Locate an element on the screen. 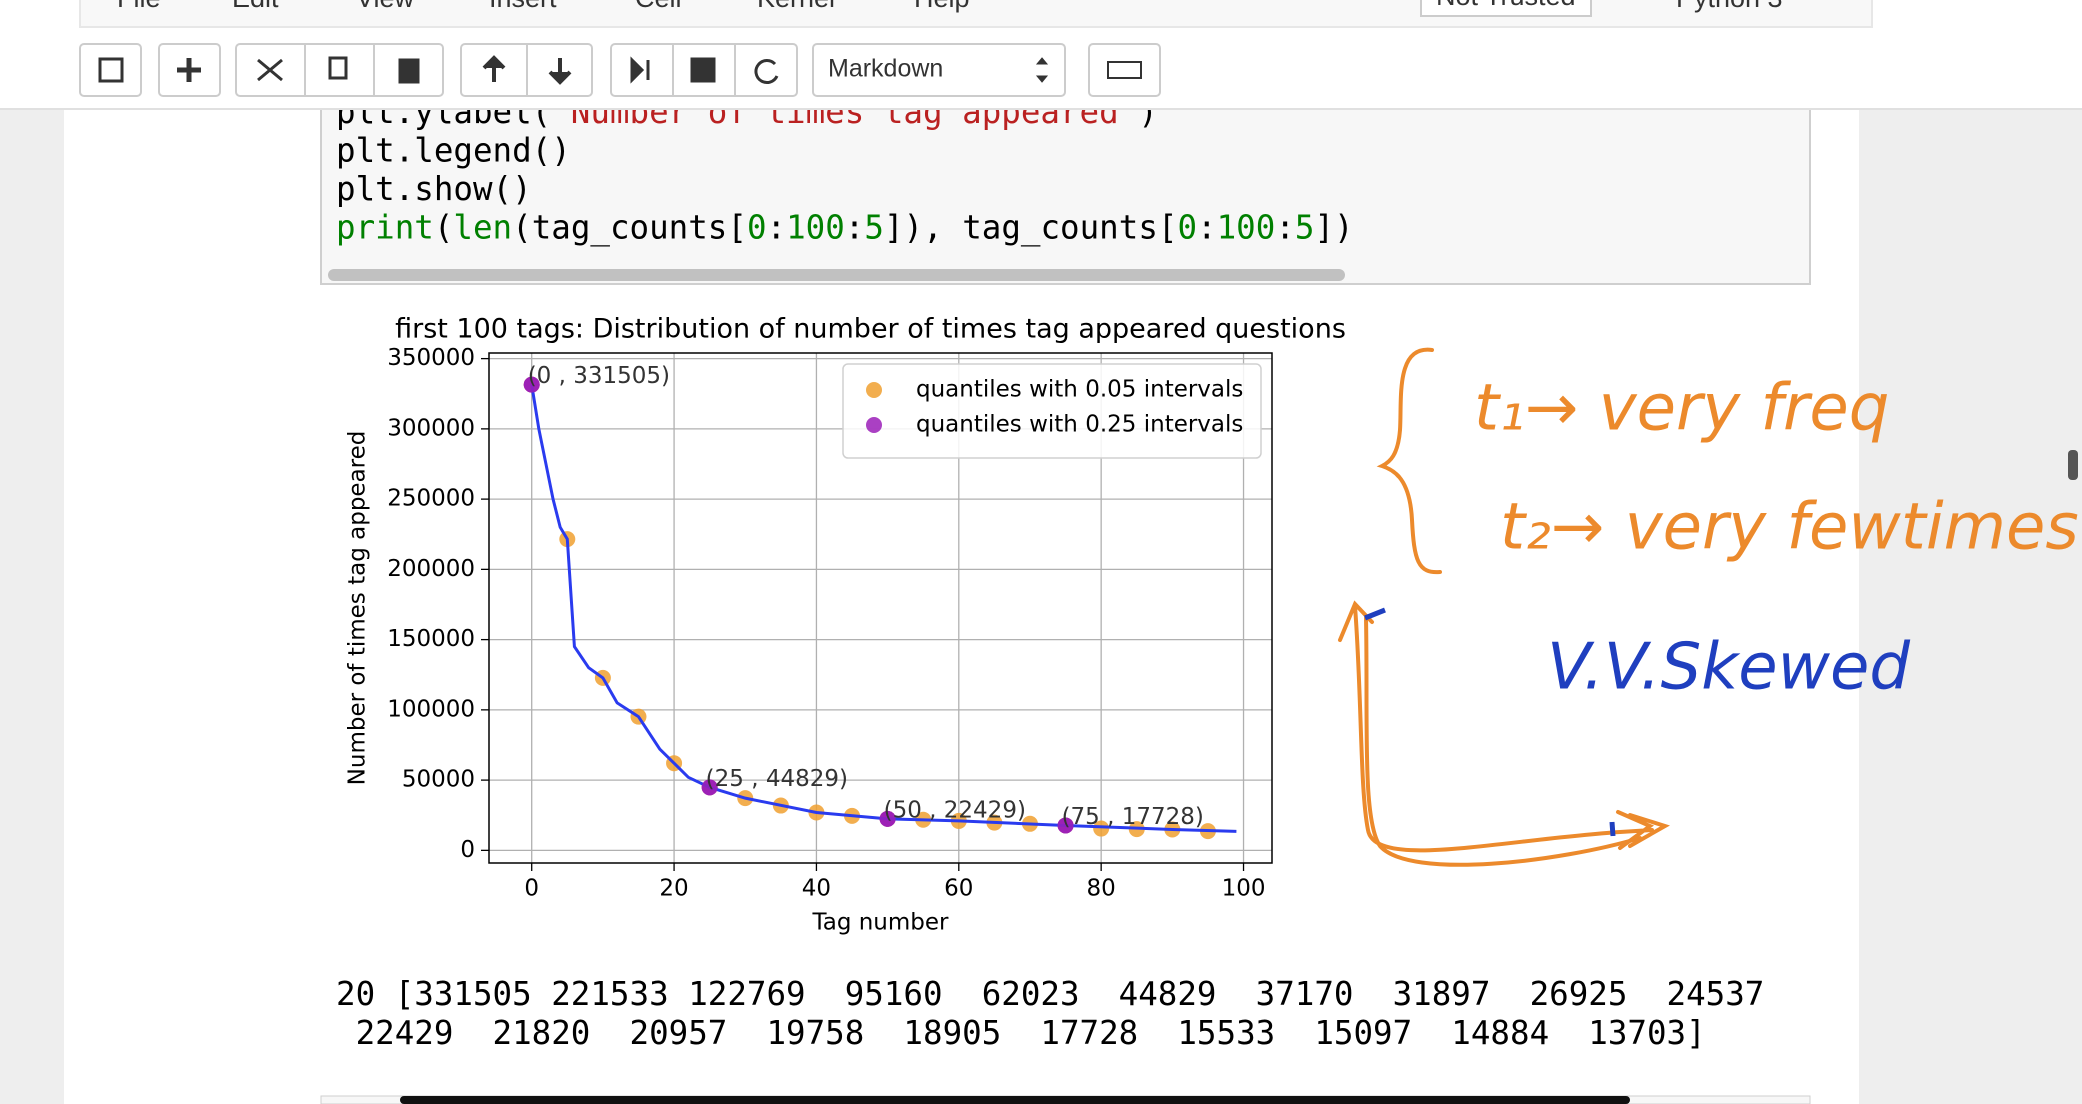 The width and height of the screenshot is (2082, 1104). code-token: len is located at coordinates (482, 228).